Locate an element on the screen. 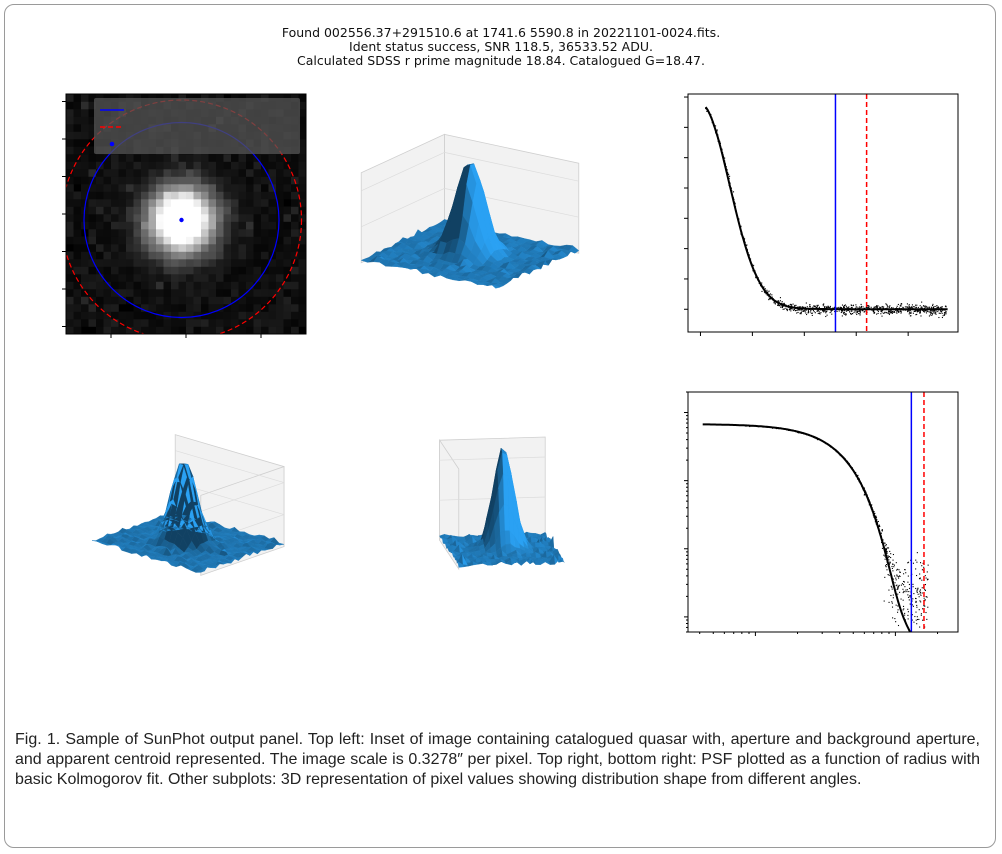 The height and width of the screenshot is (854, 1002). background-aperture-circle is located at coordinates (184, 216).